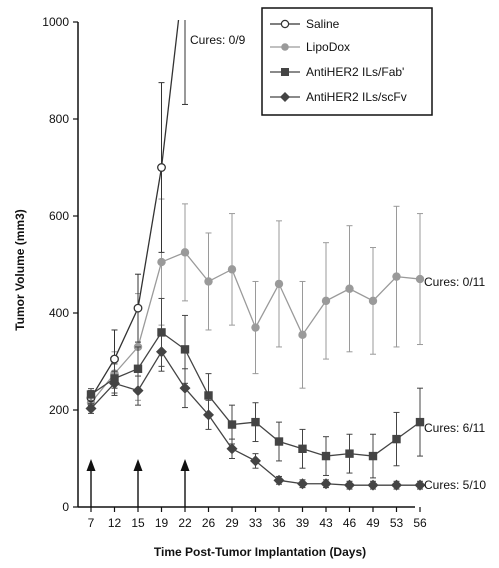 The image size is (499, 568). What do you see at coordinates (59, 216) in the screenshot?
I see `y-tick-label: 600` at bounding box center [59, 216].